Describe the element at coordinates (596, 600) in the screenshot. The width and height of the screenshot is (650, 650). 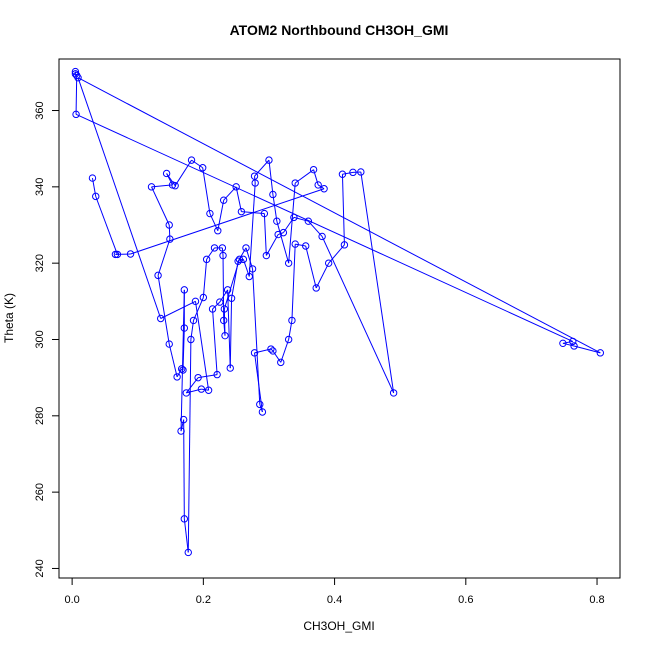
I see `x-tick-label: 0.8` at that location.